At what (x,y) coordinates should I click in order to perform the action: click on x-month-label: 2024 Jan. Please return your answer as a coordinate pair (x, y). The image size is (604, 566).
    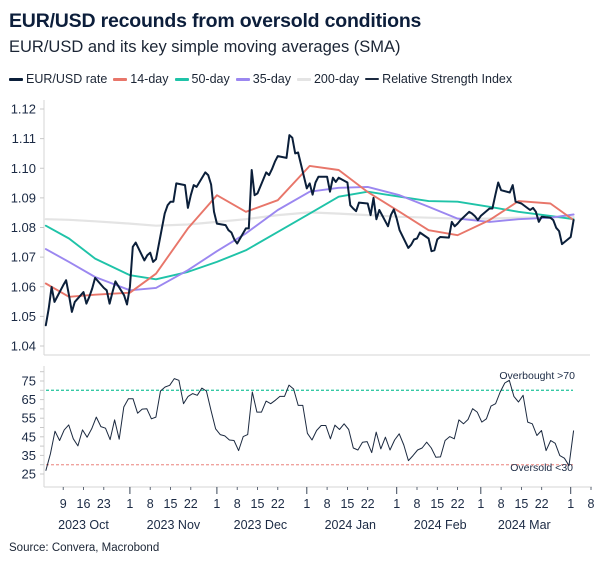
    Looking at the image, I should click on (350, 525).